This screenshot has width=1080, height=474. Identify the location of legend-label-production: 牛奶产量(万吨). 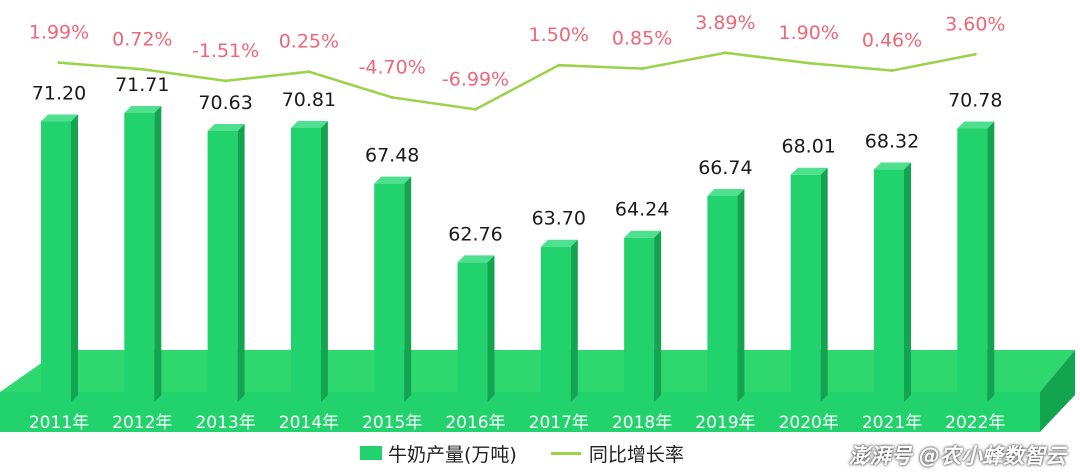
(452, 454).